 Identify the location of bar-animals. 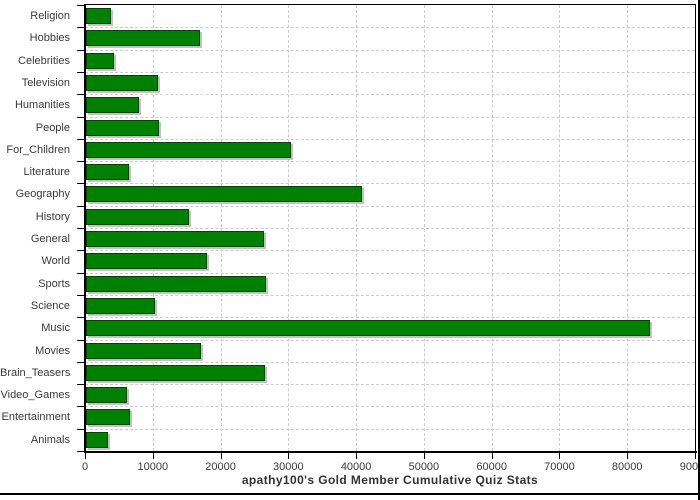
(97, 439).